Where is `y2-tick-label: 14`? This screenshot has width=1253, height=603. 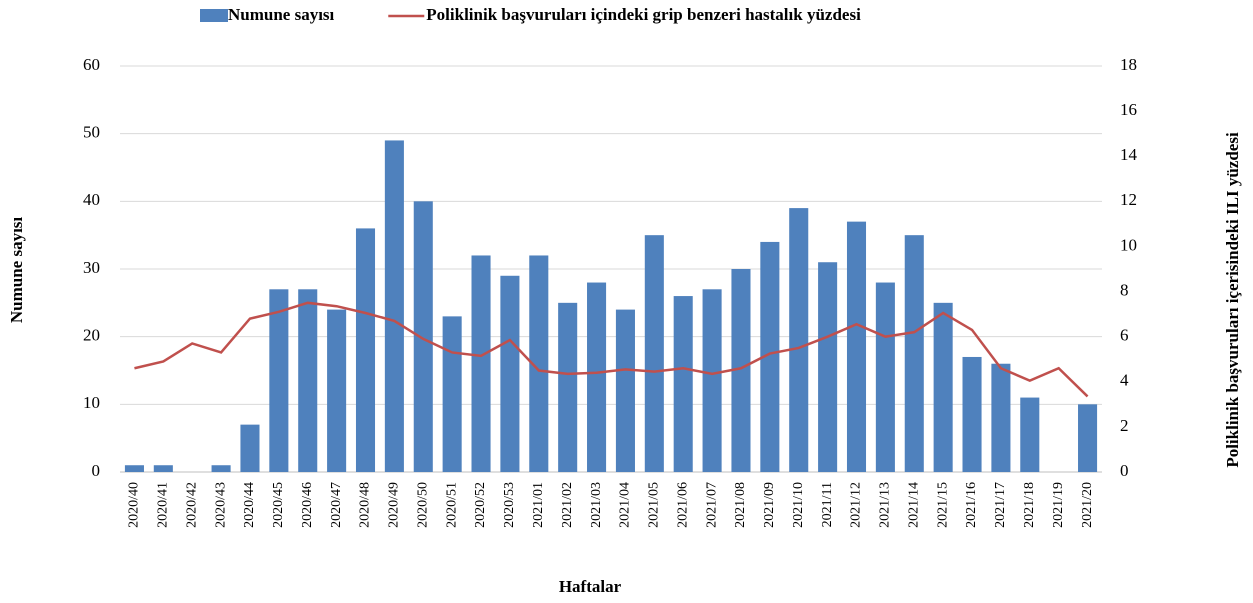 y2-tick-label: 14 is located at coordinates (1129, 154).